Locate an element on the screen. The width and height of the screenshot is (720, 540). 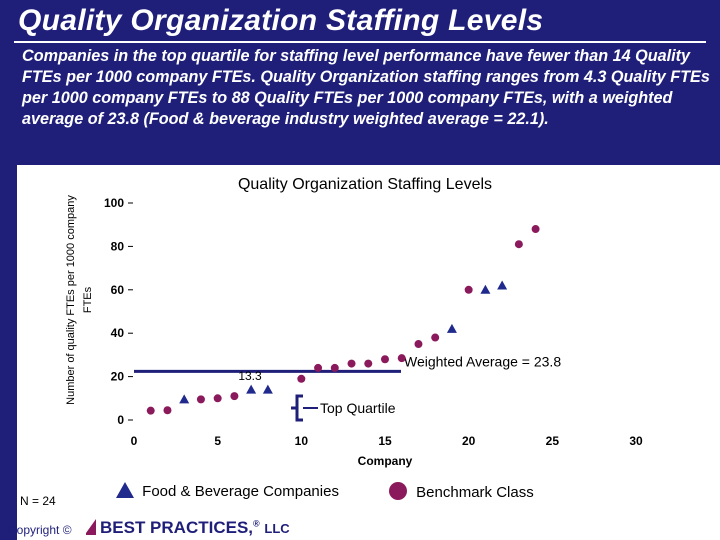
y-tick-label: 40 is located at coordinates (118, 333).